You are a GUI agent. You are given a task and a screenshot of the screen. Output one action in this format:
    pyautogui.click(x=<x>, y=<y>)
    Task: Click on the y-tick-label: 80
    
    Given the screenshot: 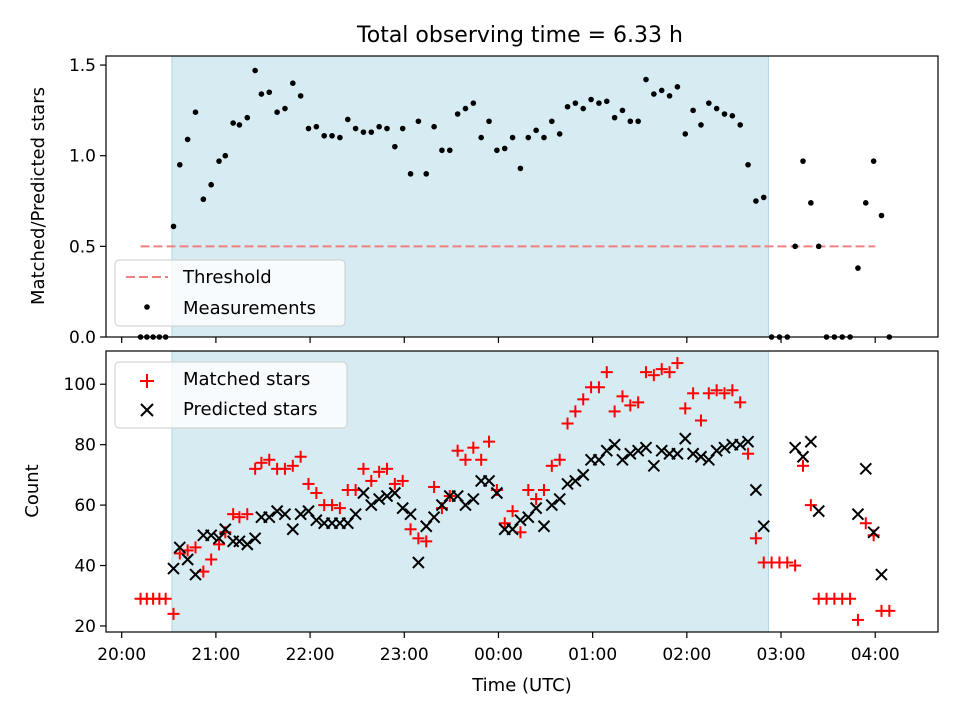 What is the action you would take?
    pyautogui.click(x=85, y=446)
    